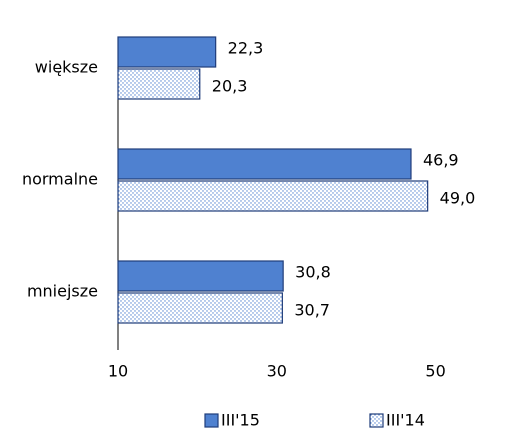 The image size is (515, 434). Describe the element at coordinates (240, 420) in the screenshot. I see `legend-label: III'15` at that location.